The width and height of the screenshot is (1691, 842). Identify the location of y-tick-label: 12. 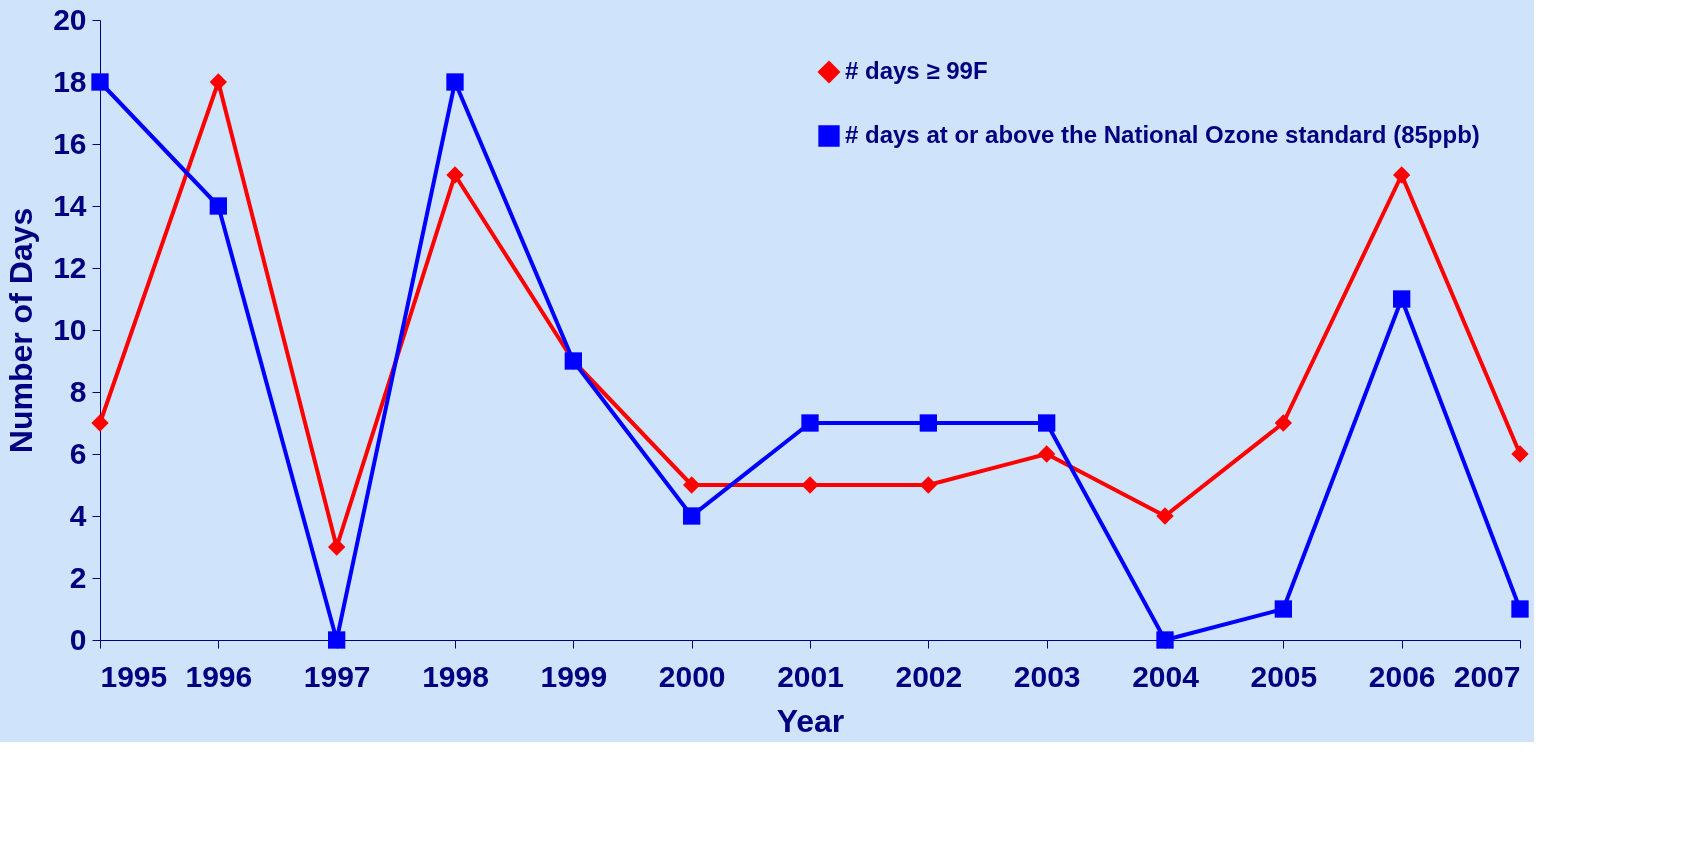
(70, 267).